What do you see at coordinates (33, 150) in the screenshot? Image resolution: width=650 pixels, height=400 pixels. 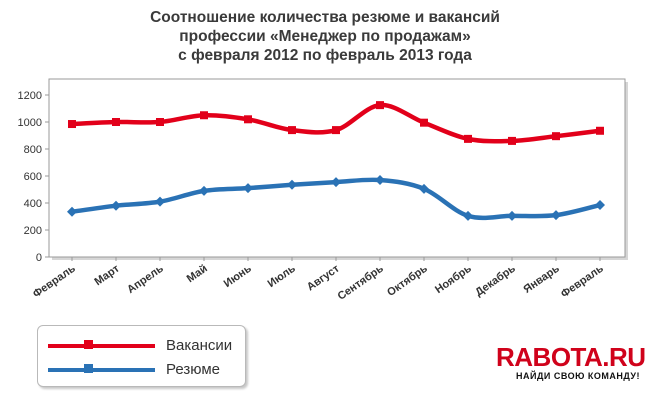 I see `y-tick-label: 800` at bounding box center [33, 150].